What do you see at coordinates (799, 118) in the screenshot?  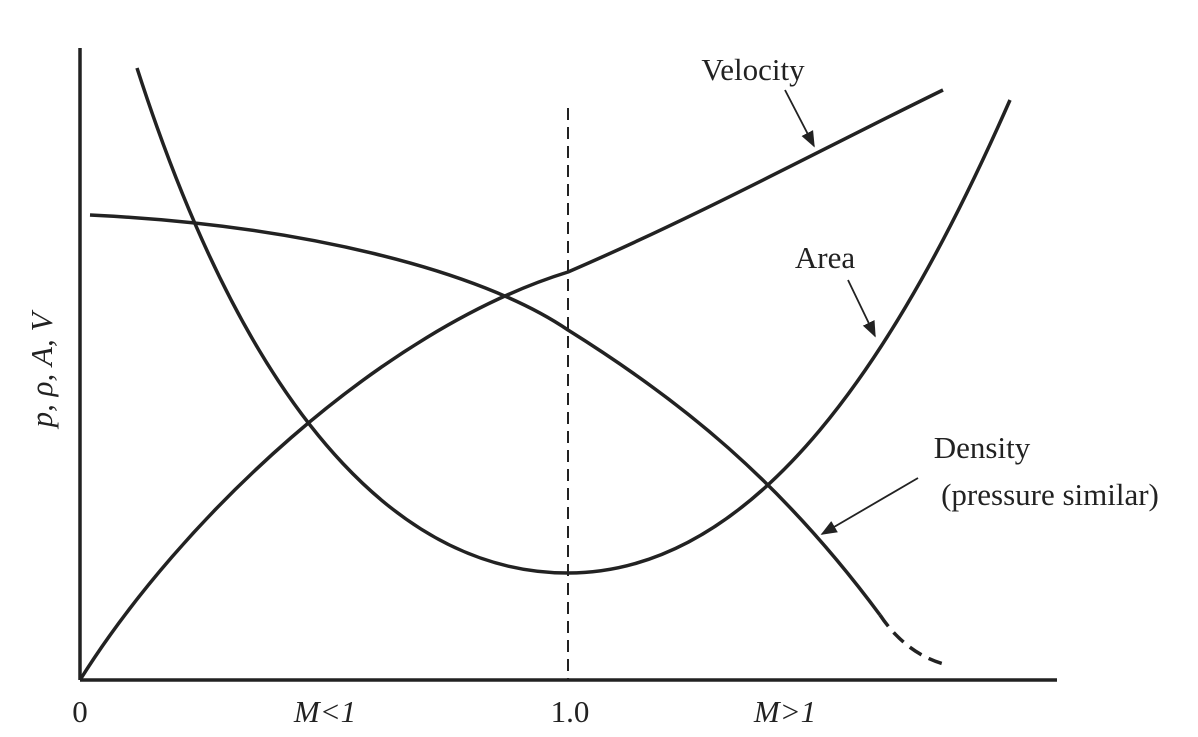 I see `velocity-arrow` at bounding box center [799, 118].